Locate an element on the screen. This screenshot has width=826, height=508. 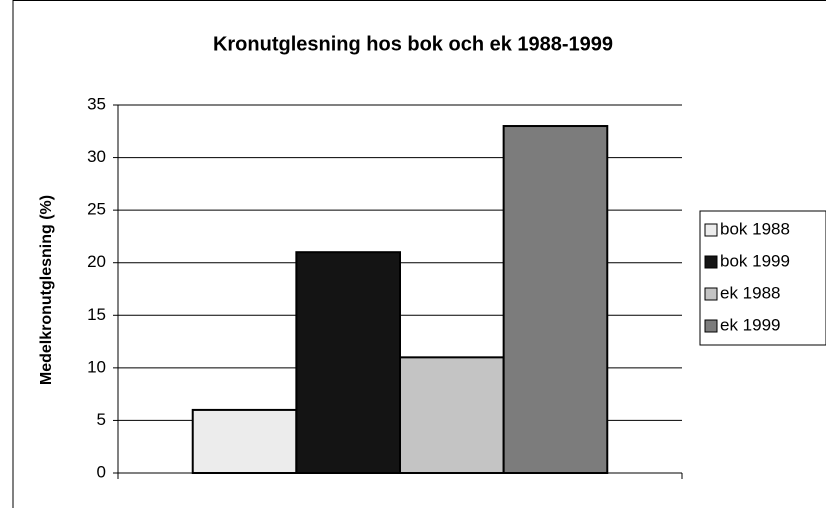
y-axis-label: Medelkronutglesning (%) is located at coordinates (46, 290).